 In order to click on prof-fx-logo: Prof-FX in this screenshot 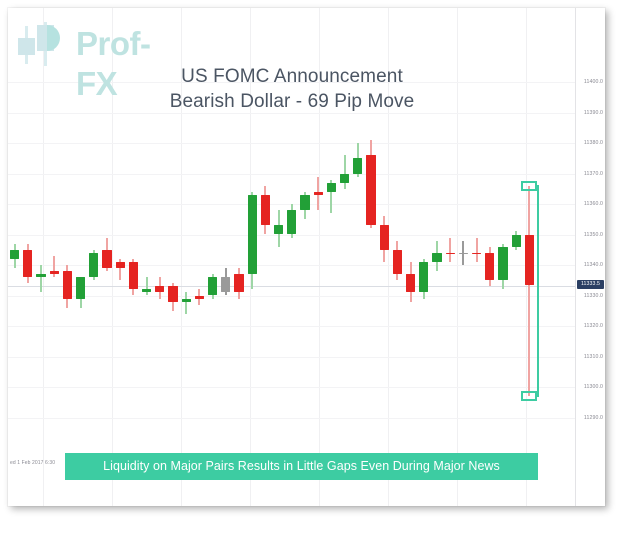, I will do `click(101, 62)`.